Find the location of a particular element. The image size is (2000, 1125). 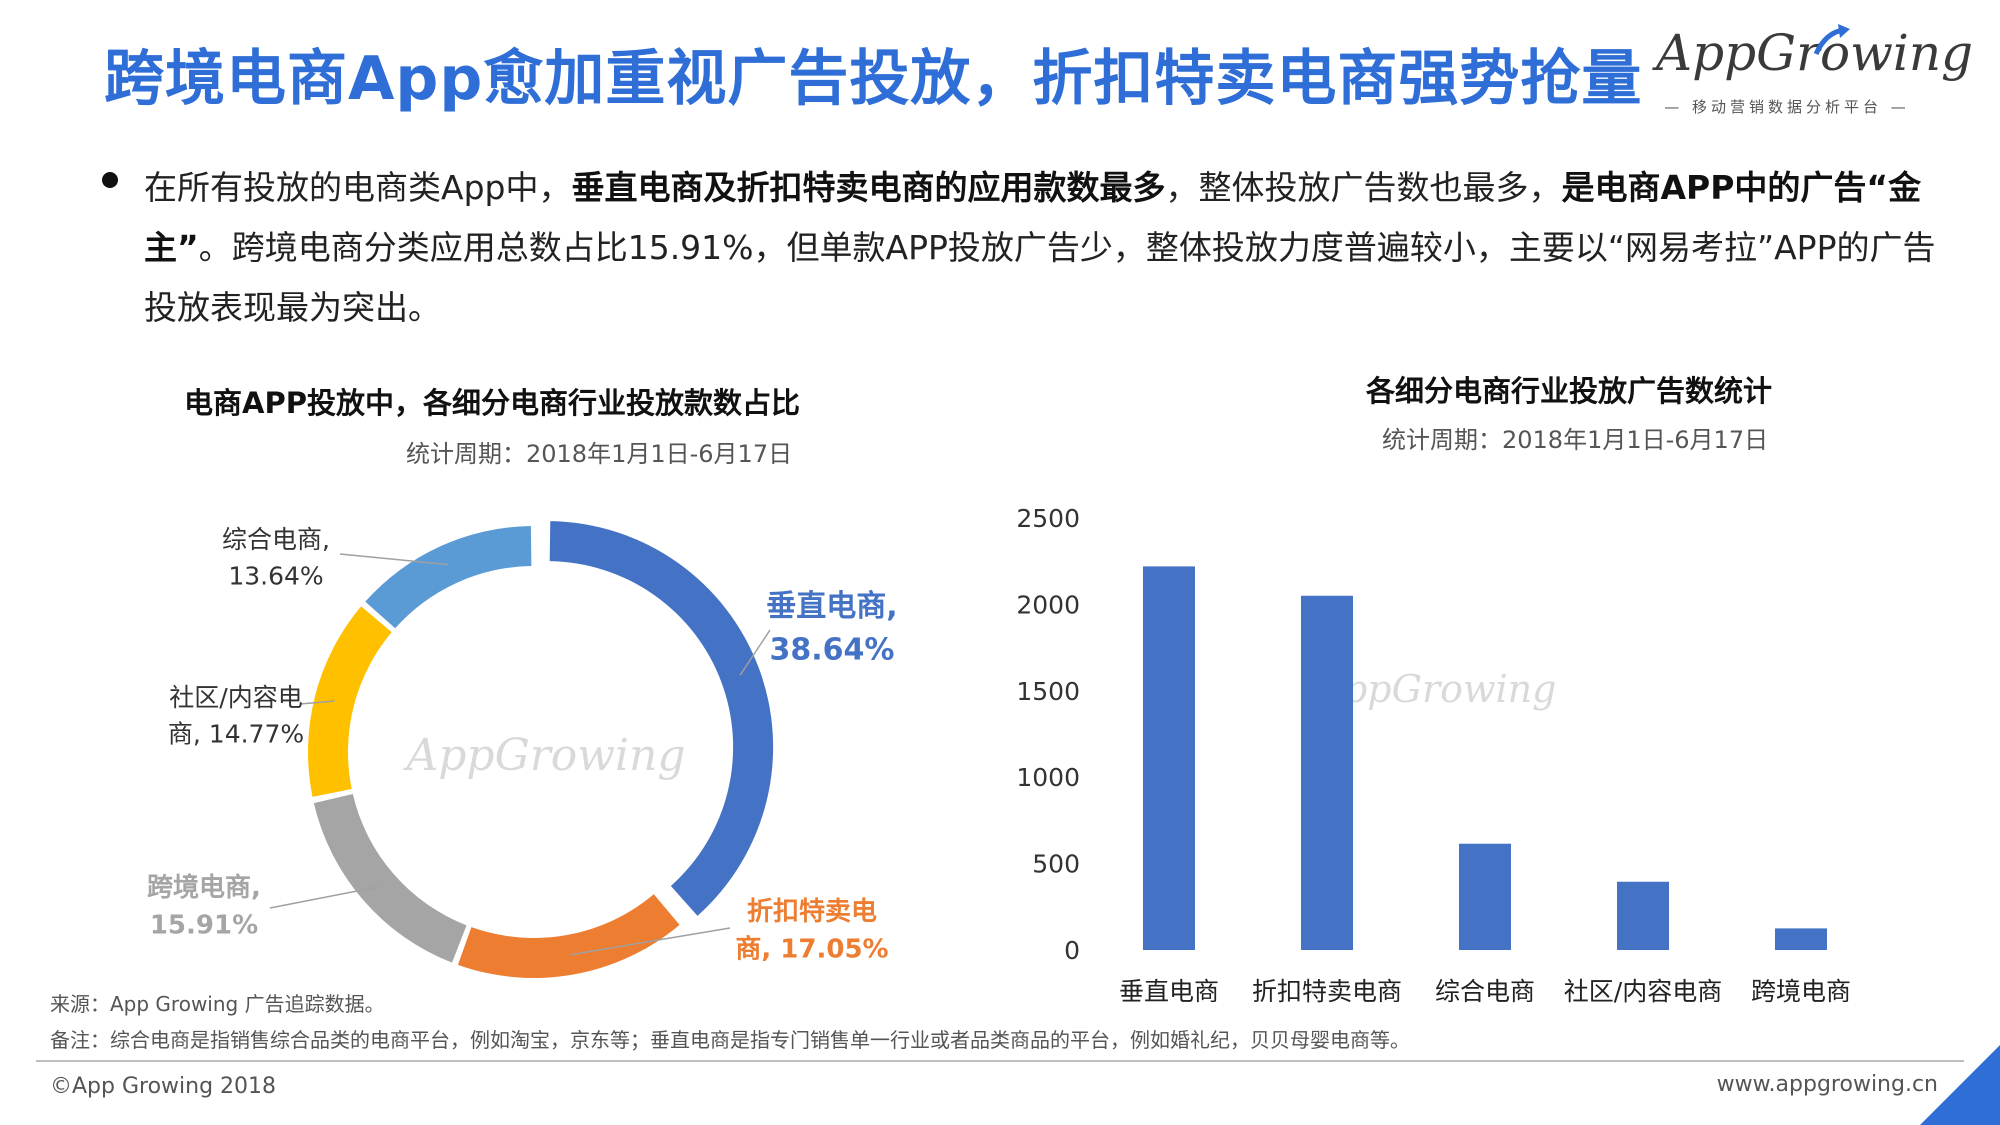

y-tick-label: 2500 is located at coordinates (1048, 518).